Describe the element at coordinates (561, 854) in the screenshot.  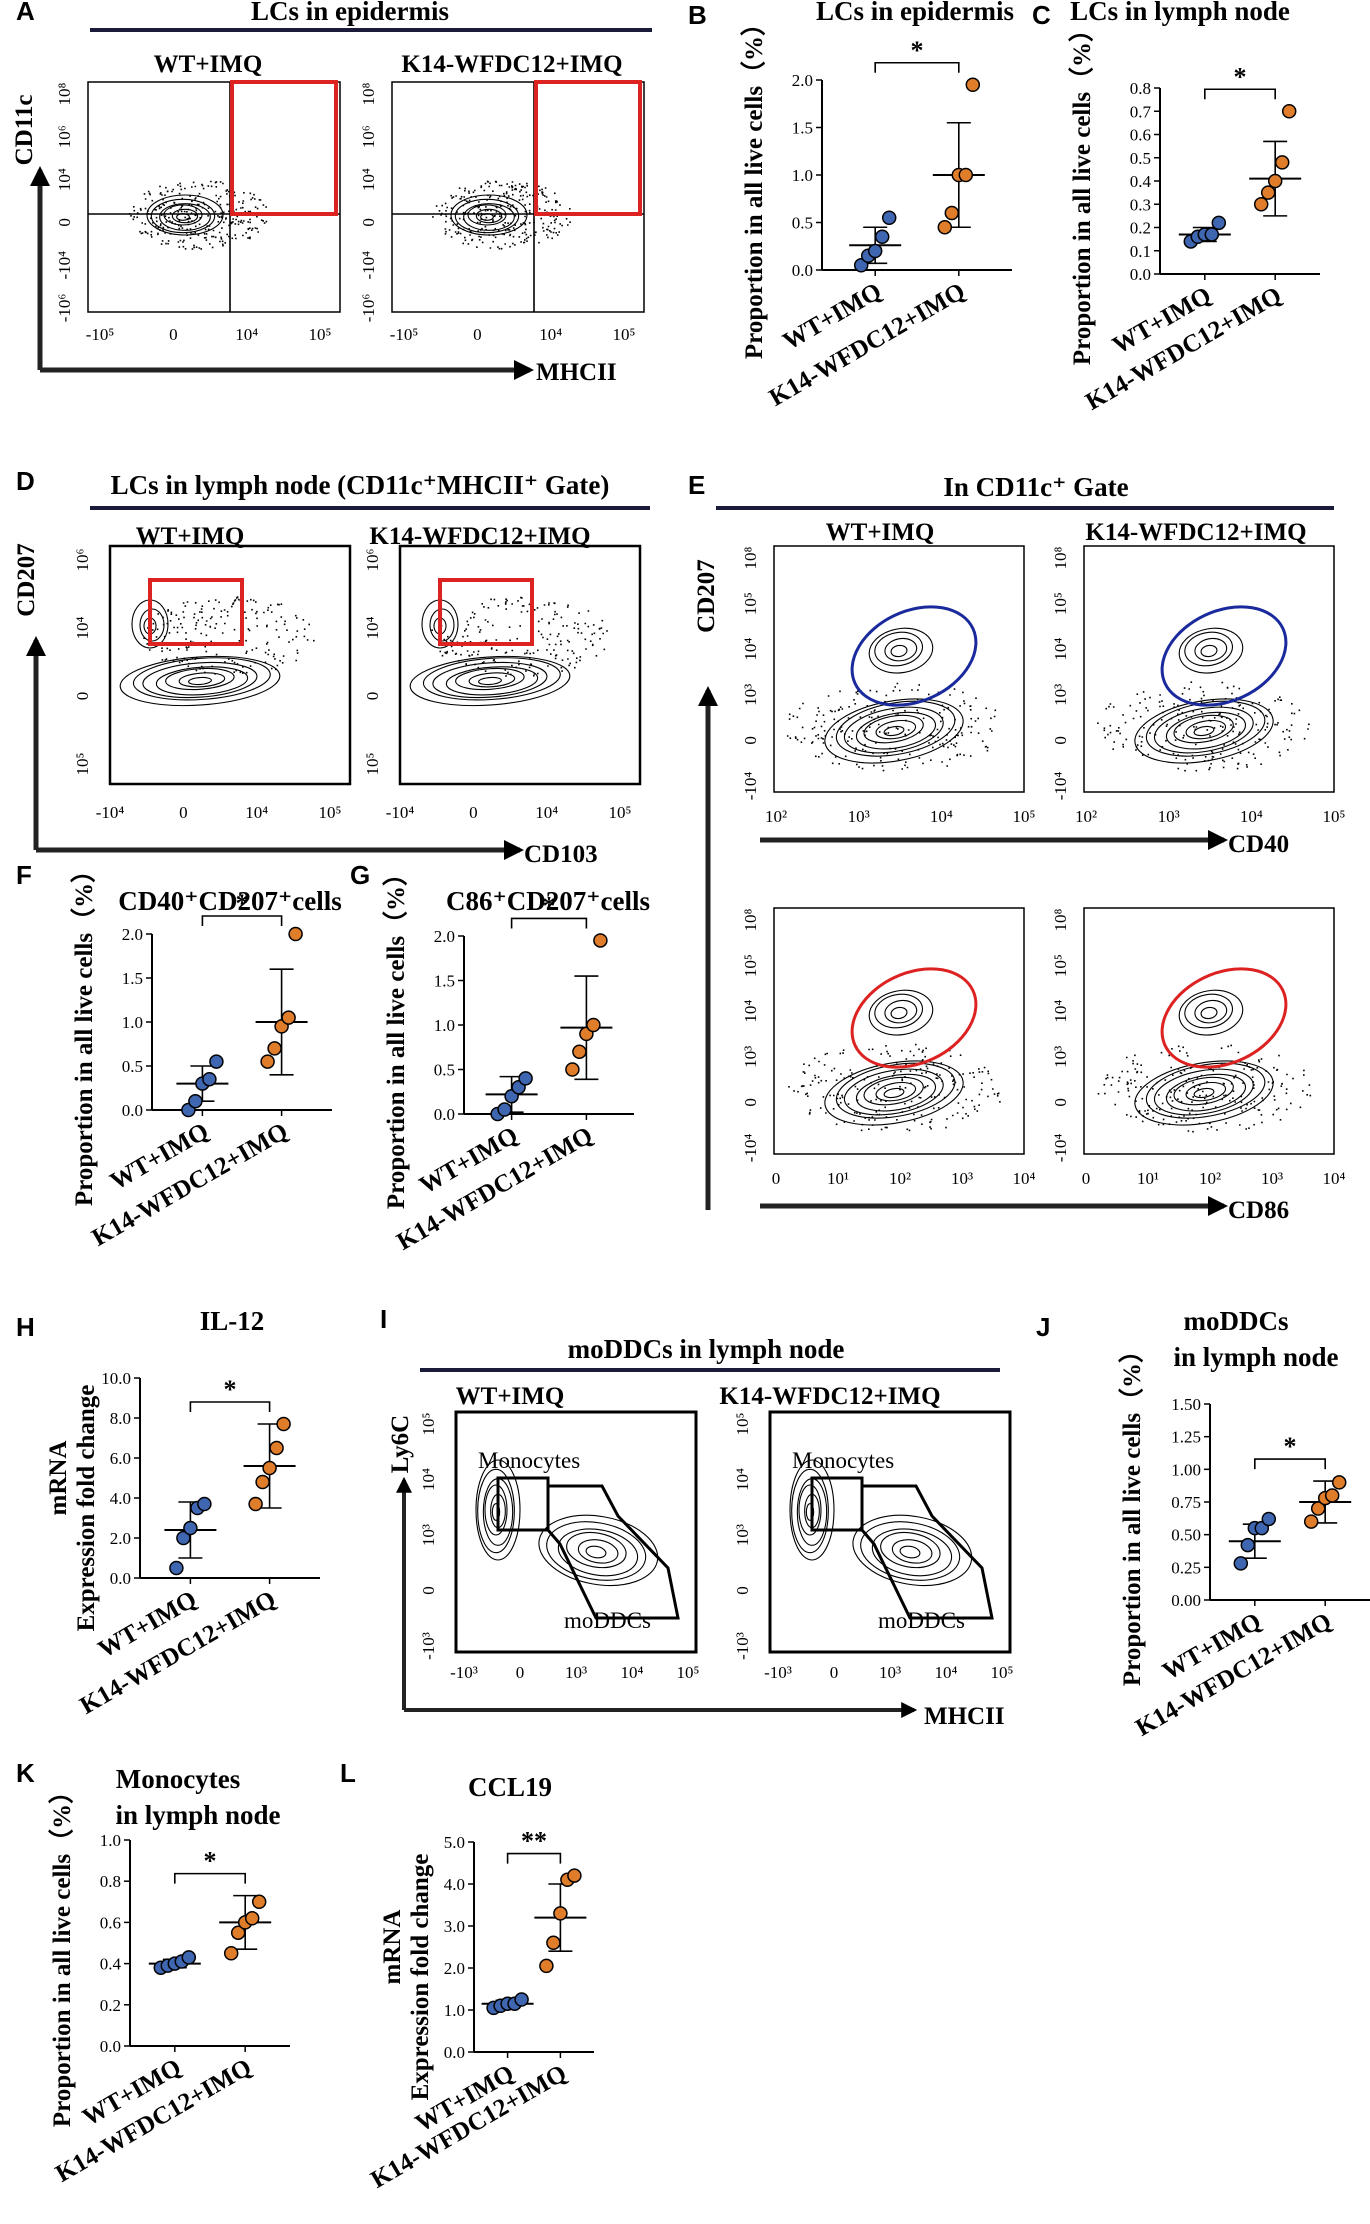
I see `panel-D-xlabel: CD103` at that location.